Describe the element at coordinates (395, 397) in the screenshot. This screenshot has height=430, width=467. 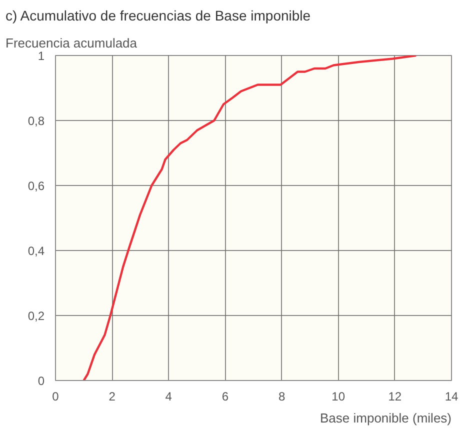
I see `x-tick-label: 12` at that location.